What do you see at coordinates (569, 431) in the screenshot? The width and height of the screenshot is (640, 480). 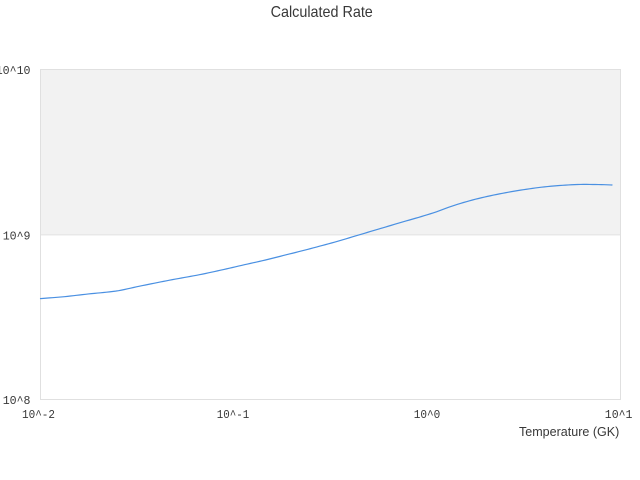 I see `svg-text: Temperature (GK)` at bounding box center [569, 431].